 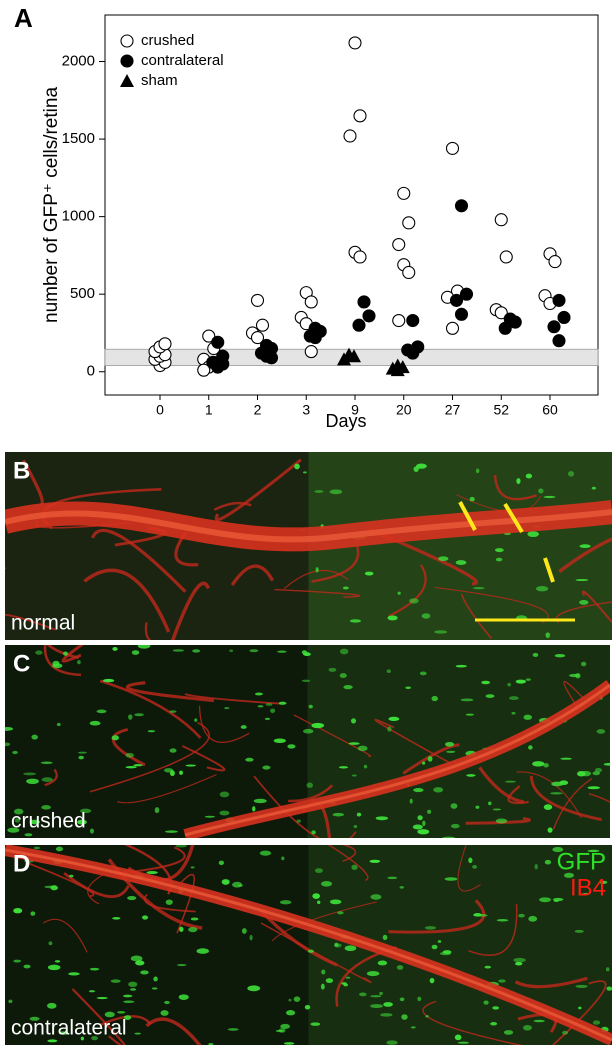 What do you see at coordinates (355, 410) in the screenshot?
I see `x-tick-label: 9` at bounding box center [355, 410].